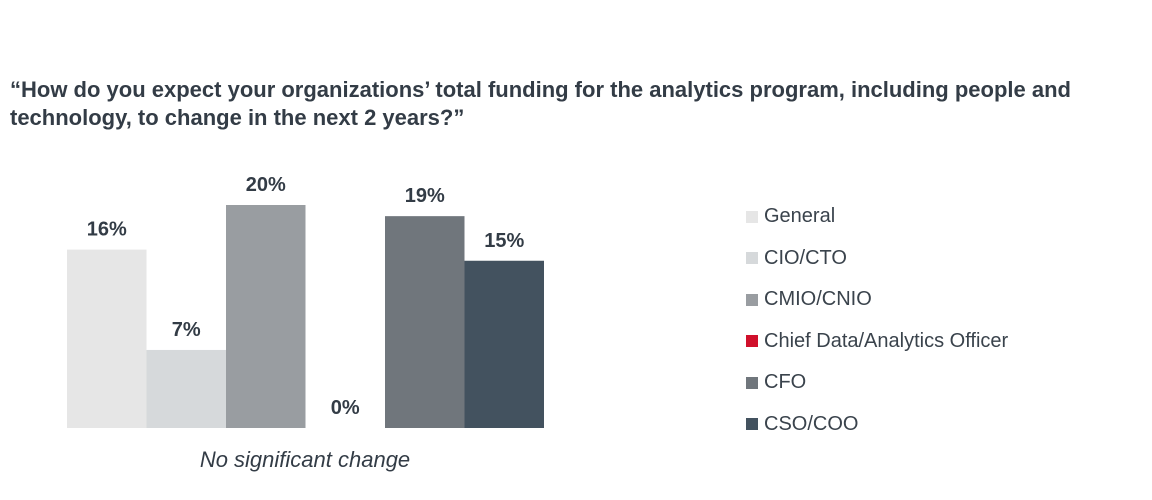  I want to click on data-label: 0%, so click(345, 408).